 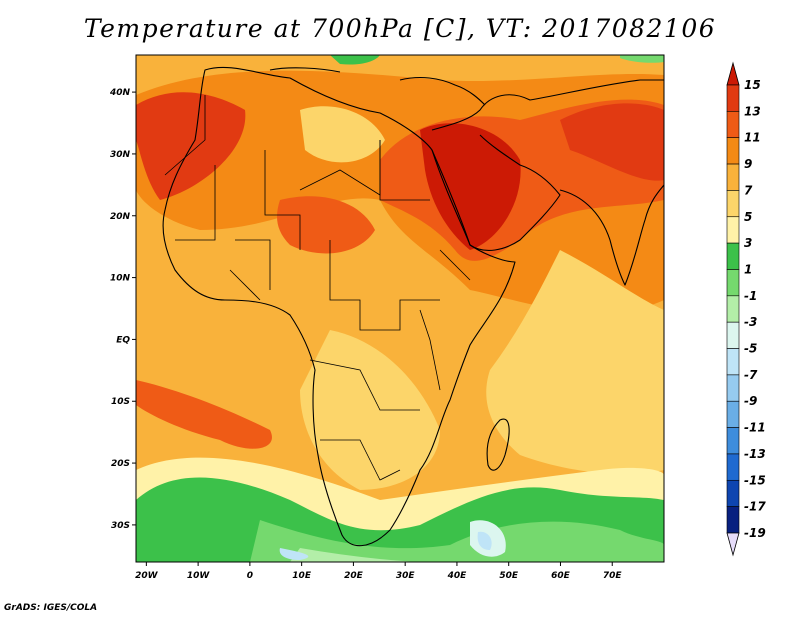 I want to click on colorbar-label: 11, so click(x=752, y=138).